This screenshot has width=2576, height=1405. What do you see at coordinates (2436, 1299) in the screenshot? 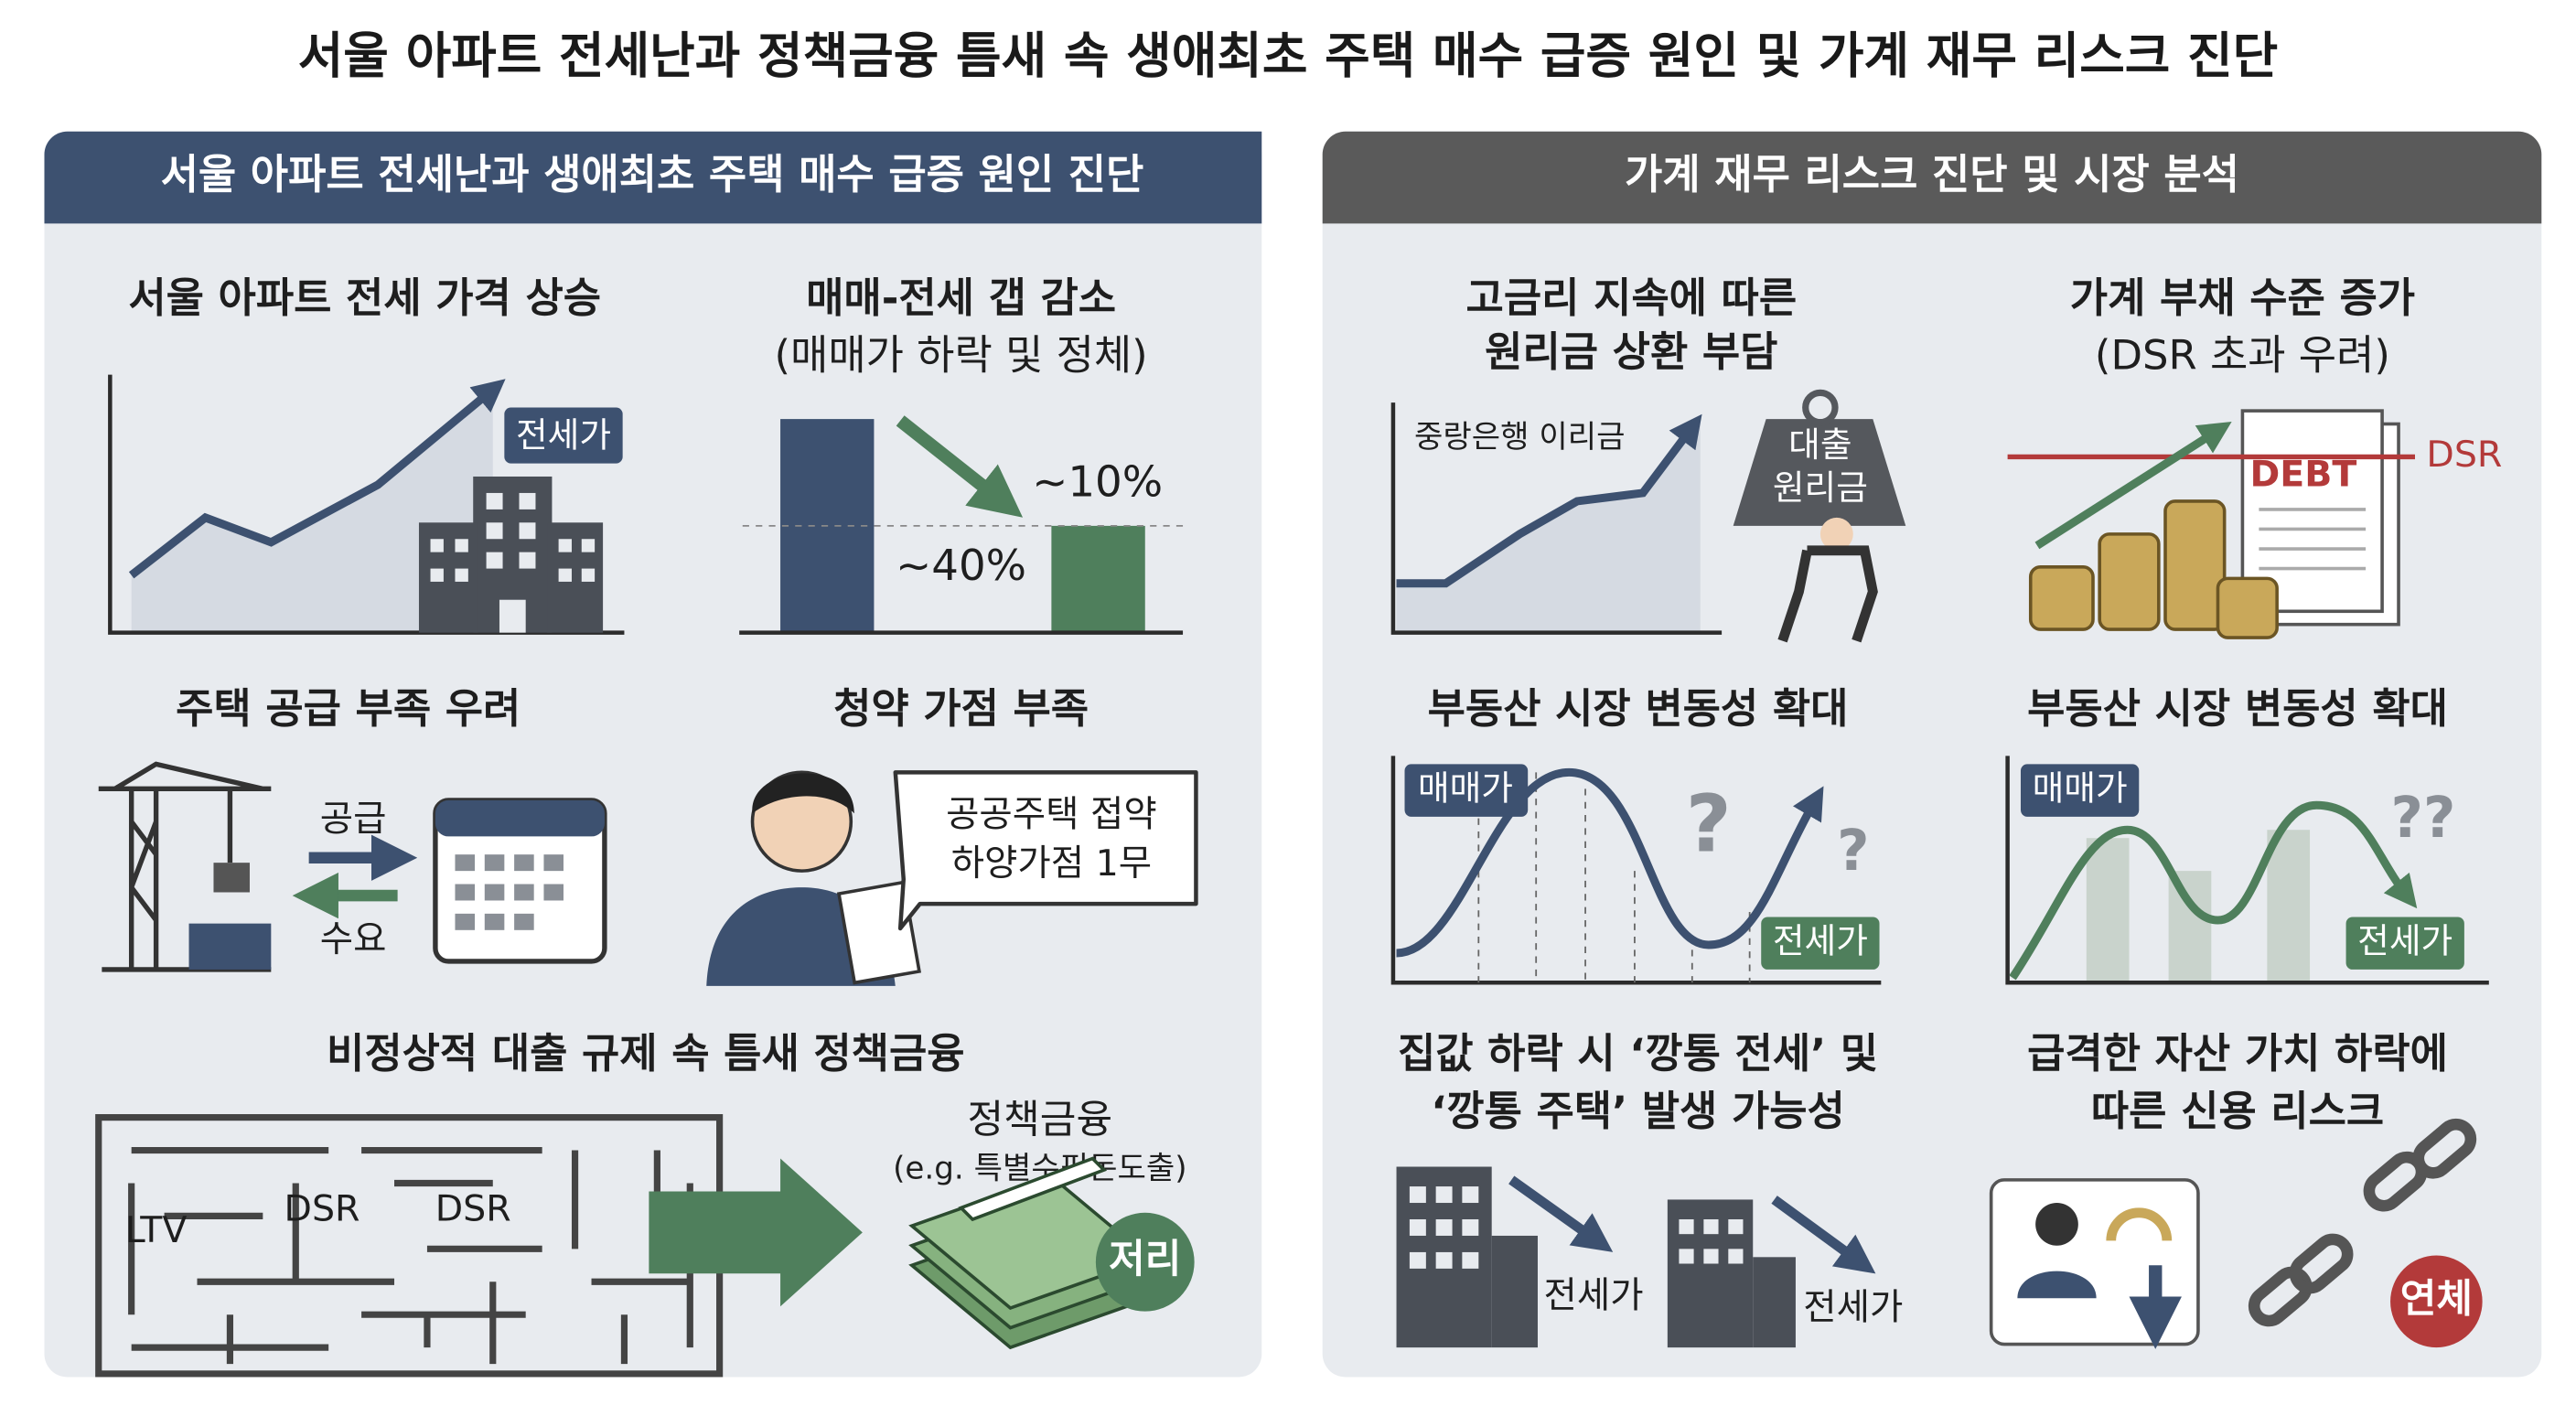
I see `label: 연체` at bounding box center [2436, 1299].